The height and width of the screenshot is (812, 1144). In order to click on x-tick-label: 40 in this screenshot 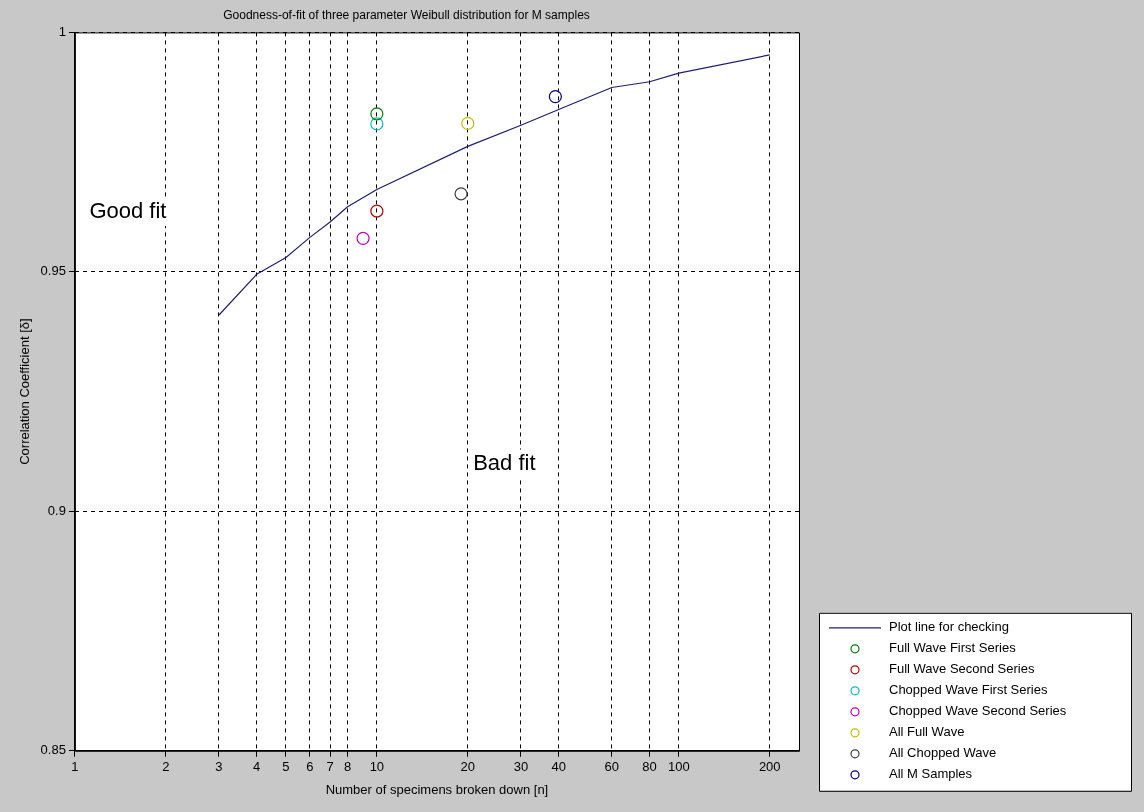, I will do `click(558, 767)`.